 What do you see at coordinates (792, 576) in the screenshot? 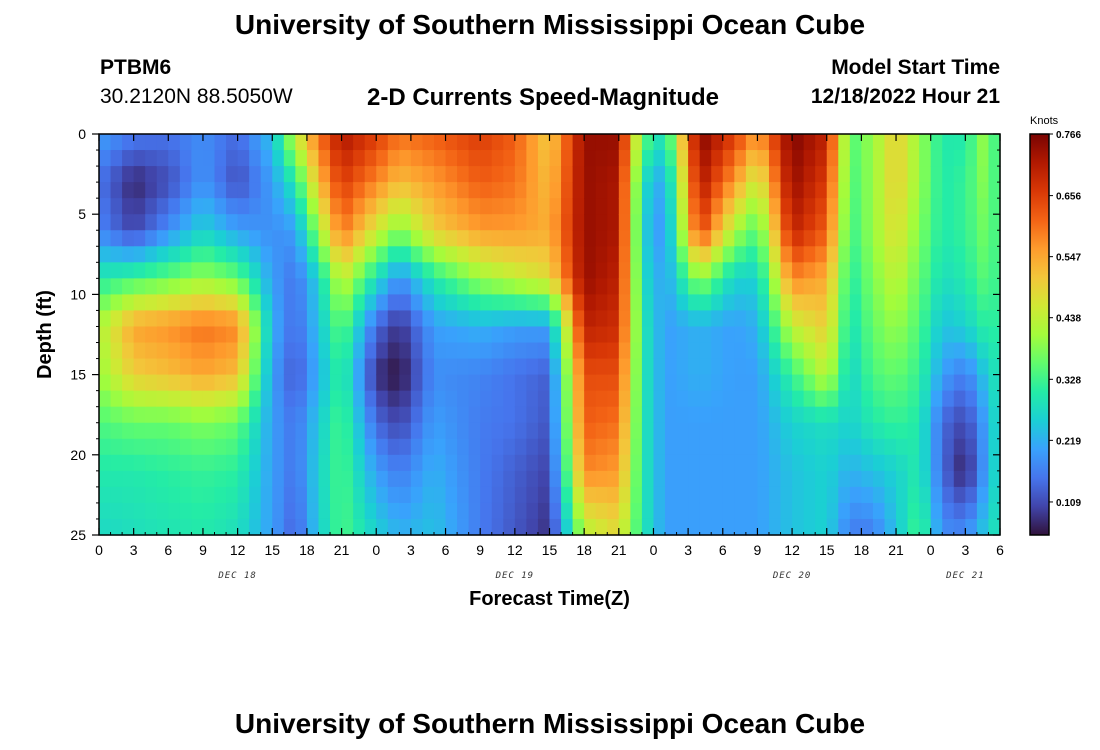
I see `date-label: DEC 20` at bounding box center [792, 576].